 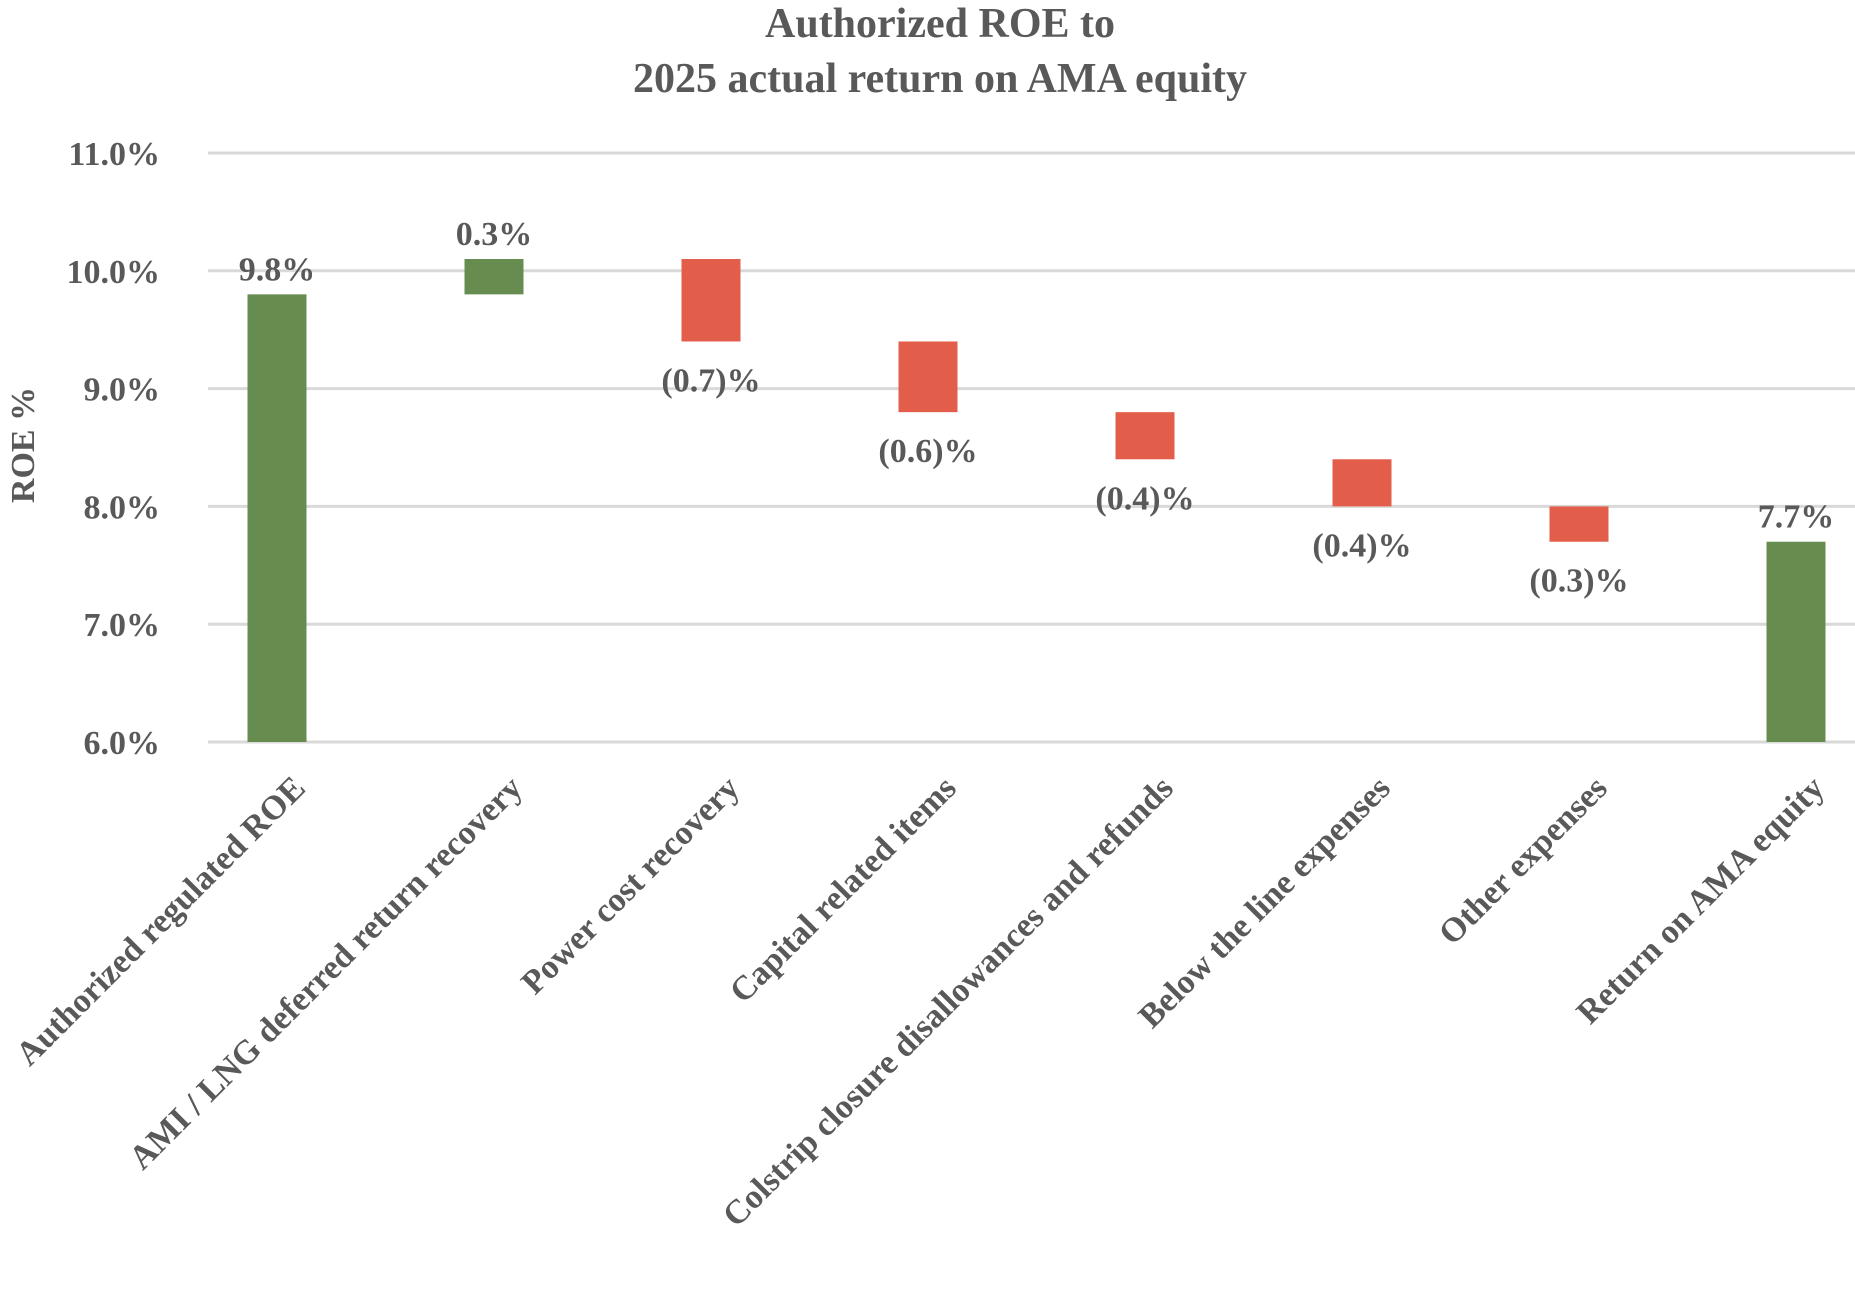 I want to click on category-label: Below the line expenses, so click(x=1265, y=902).